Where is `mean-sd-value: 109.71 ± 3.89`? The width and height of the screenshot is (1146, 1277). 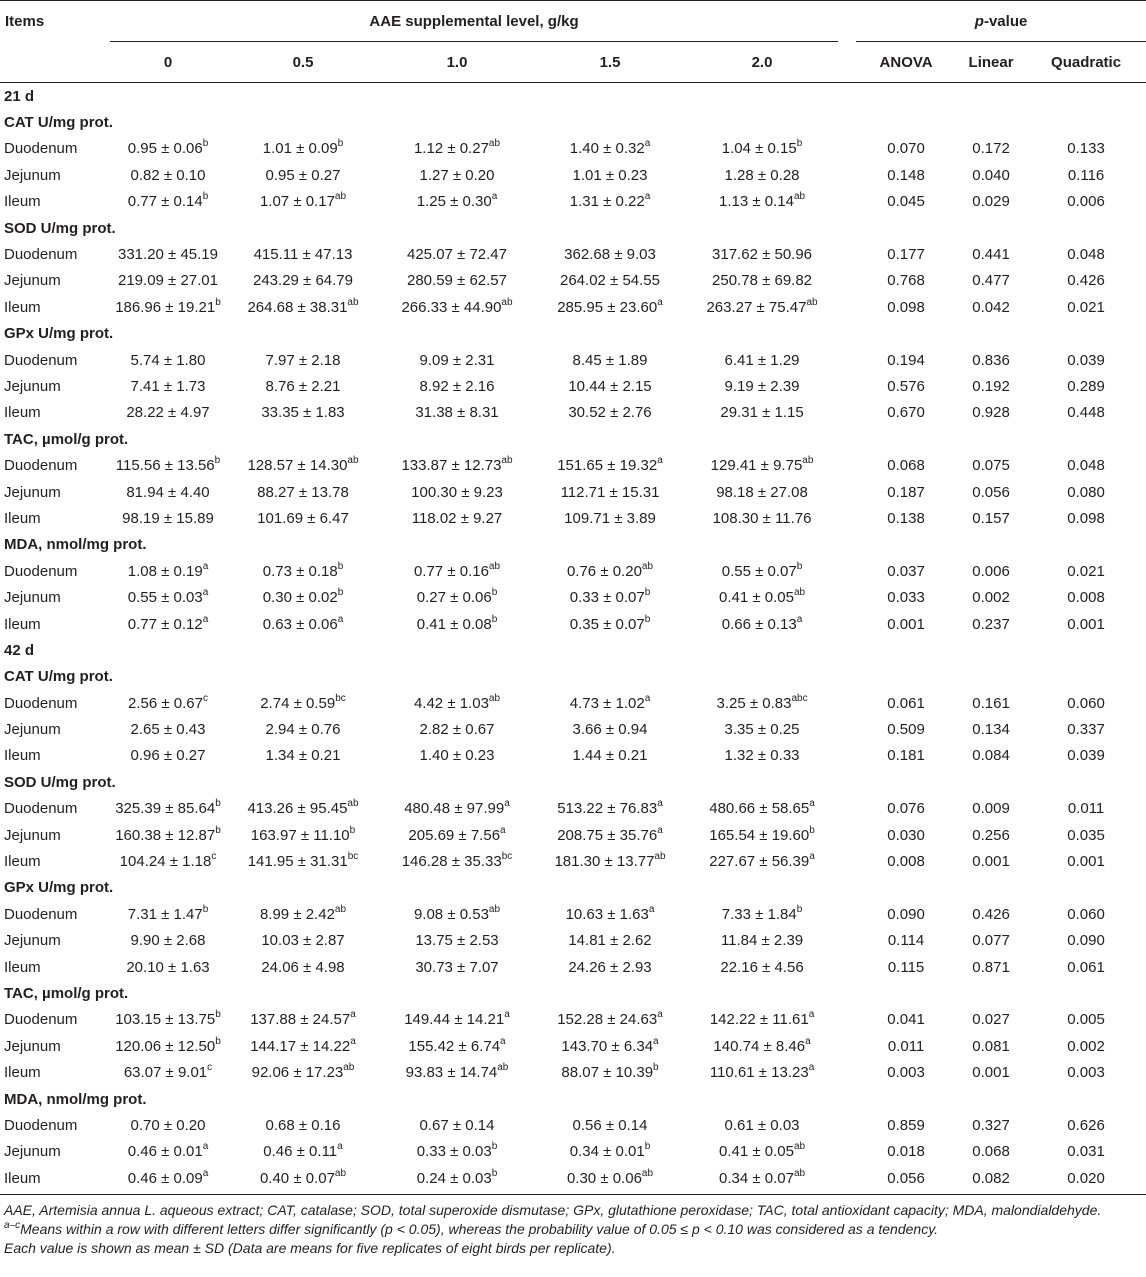
mean-sd-value: 109.71 ± 3.89 is located at coordinates (610, 518).